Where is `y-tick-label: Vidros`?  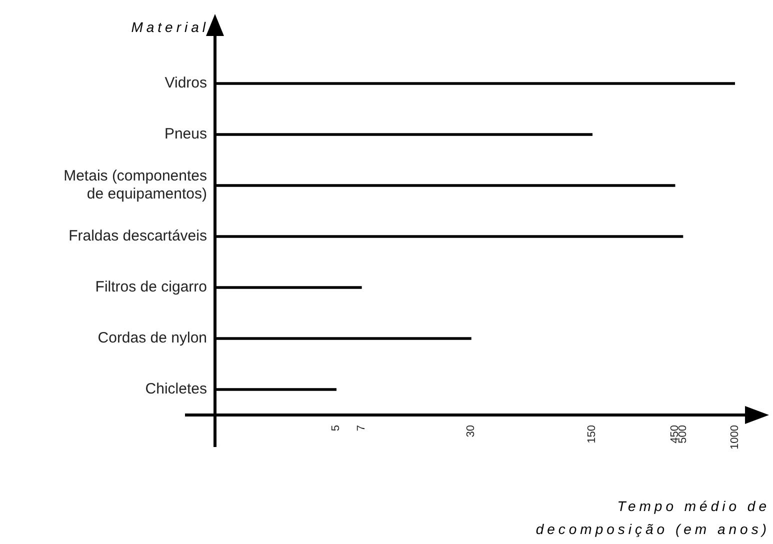
y-tick-label: Vidros is located at coordinates (185, 83).